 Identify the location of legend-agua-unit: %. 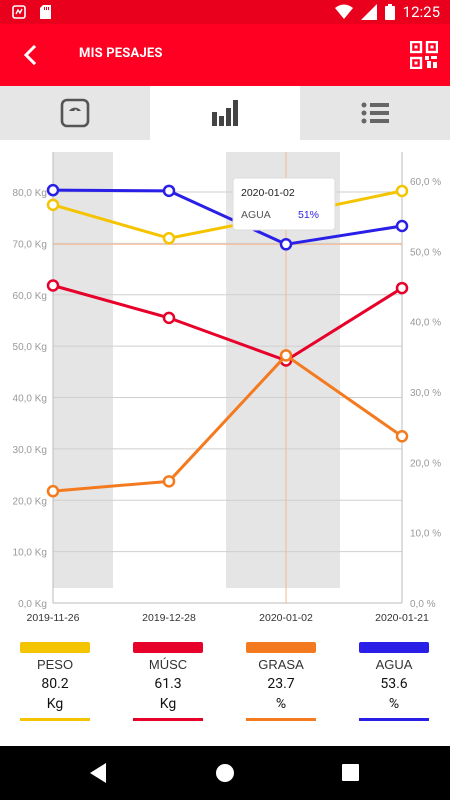
(394, 704).